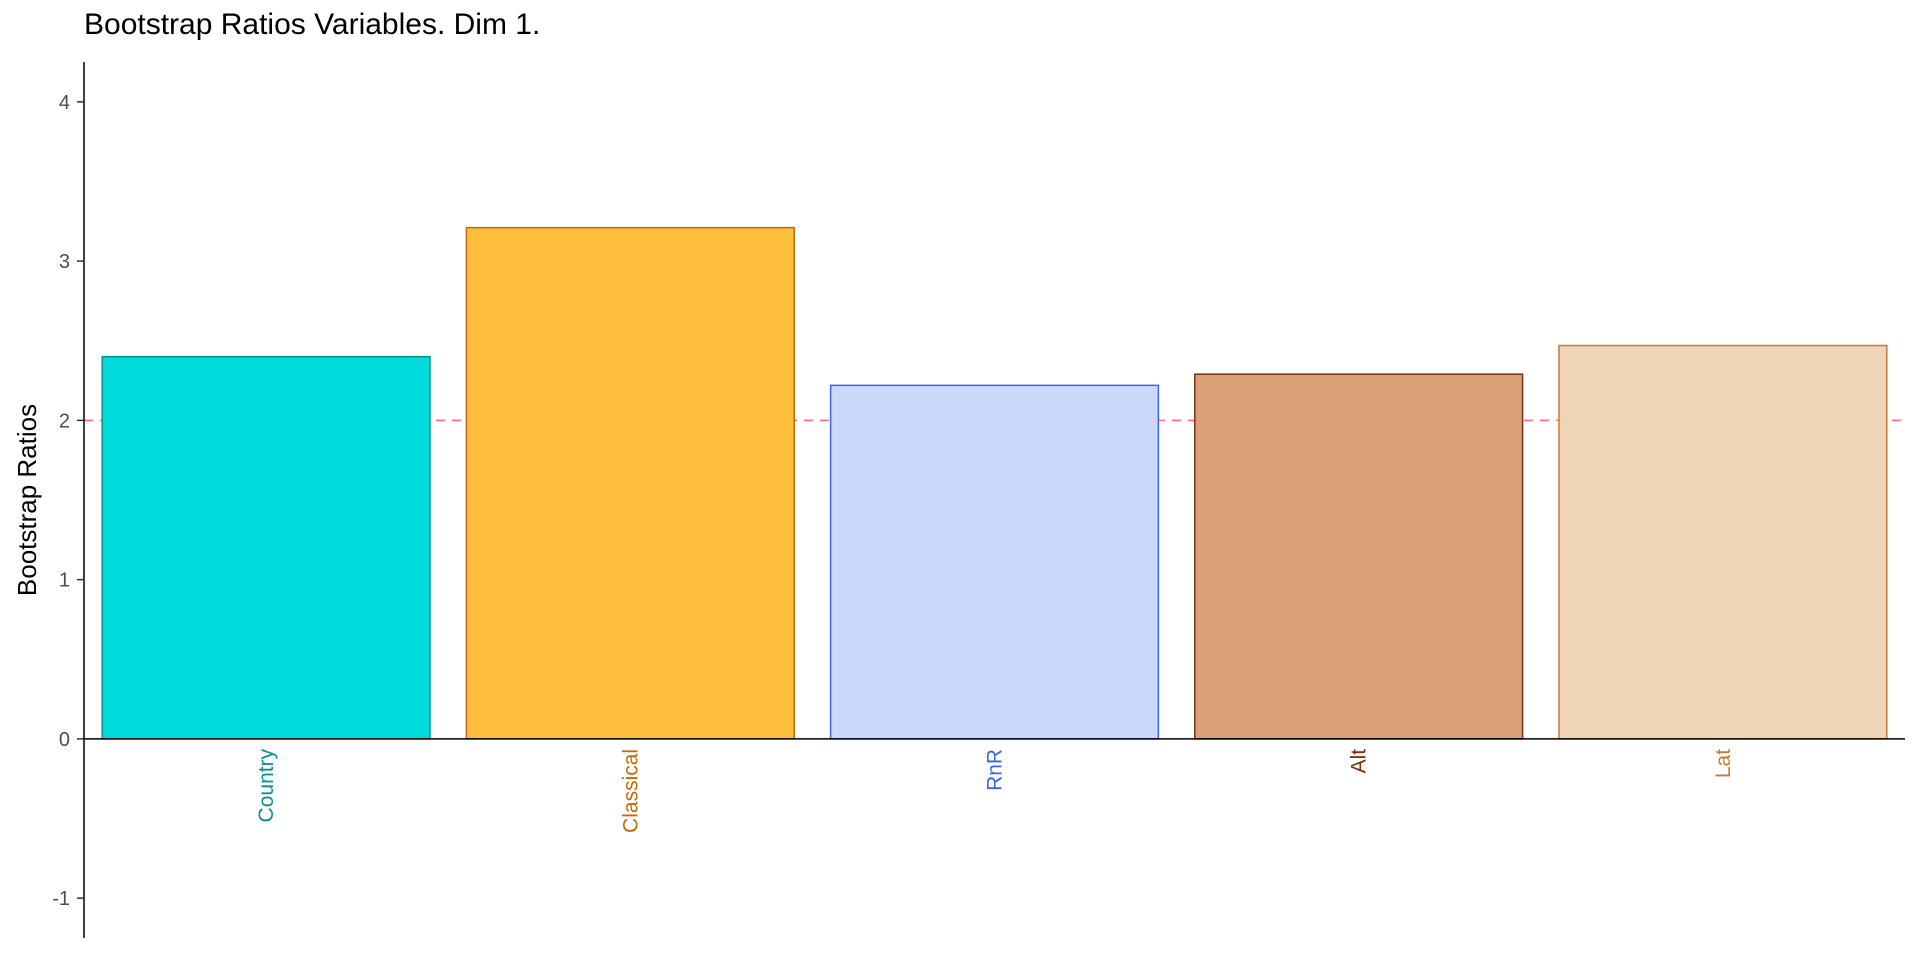 The width and height of the screenshot is (1920, 960). I want to click on bar-rnr, so click(994, 562).